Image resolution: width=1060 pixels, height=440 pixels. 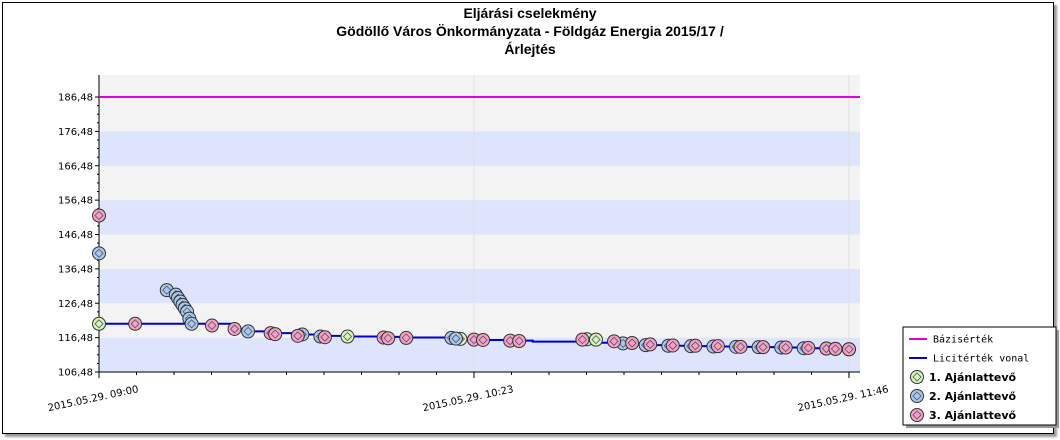 I want to click on legend-label: 2. Ajánlattevő, so click(x=973, y=396).